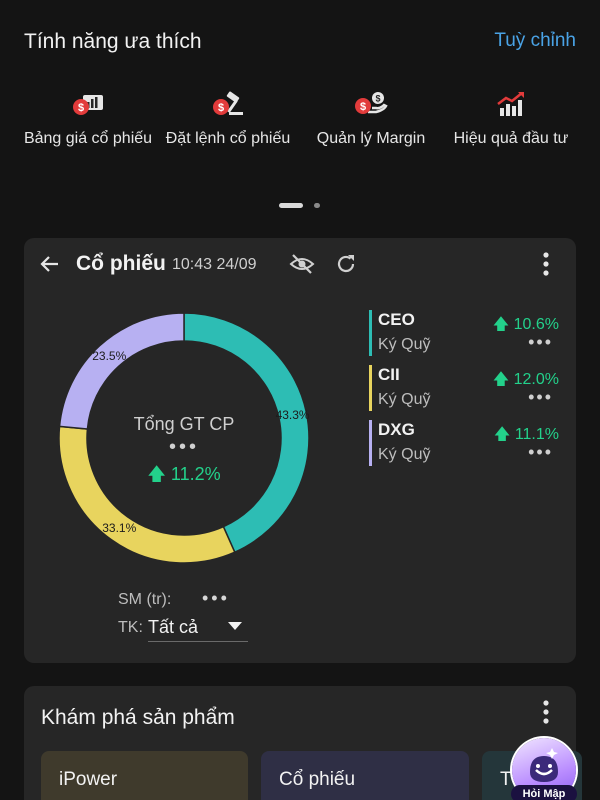 Image resolution: width=600 pixels, height=800 pixels. What do you see at coordinates (291, 205) in the screenshot?
I see `pager-dot-active` at bounding box center [291, 205].